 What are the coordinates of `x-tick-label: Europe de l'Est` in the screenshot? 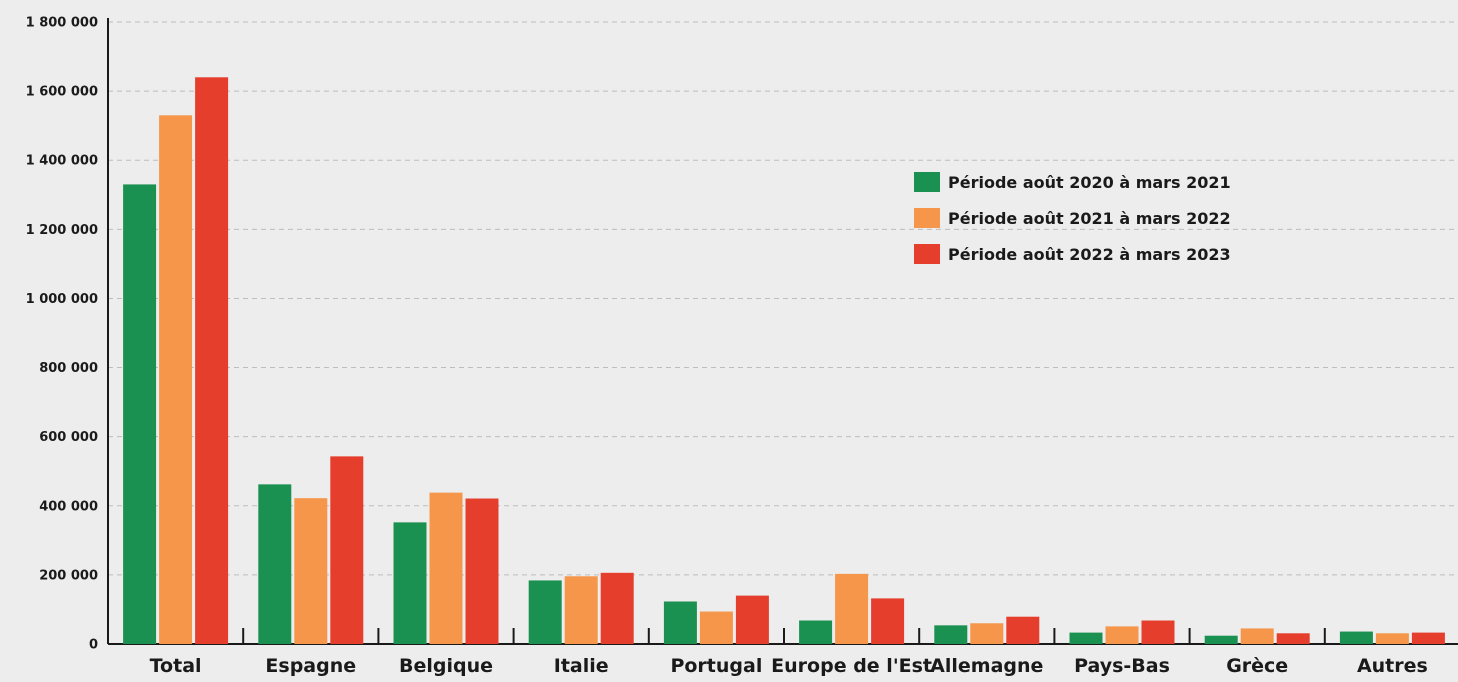 It's located at (851, 666).